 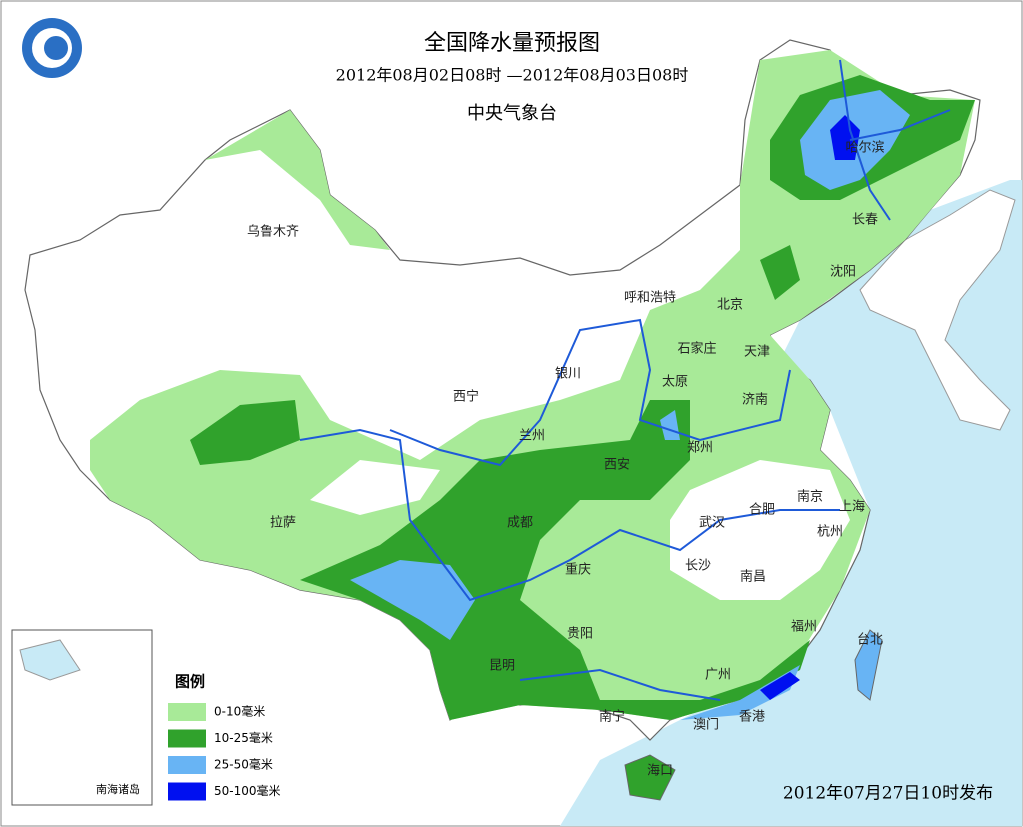 What do you see at coordinates (578, 570) in the screenshot?
I see `city-label: 重庆` at bounding box center [578, 570].